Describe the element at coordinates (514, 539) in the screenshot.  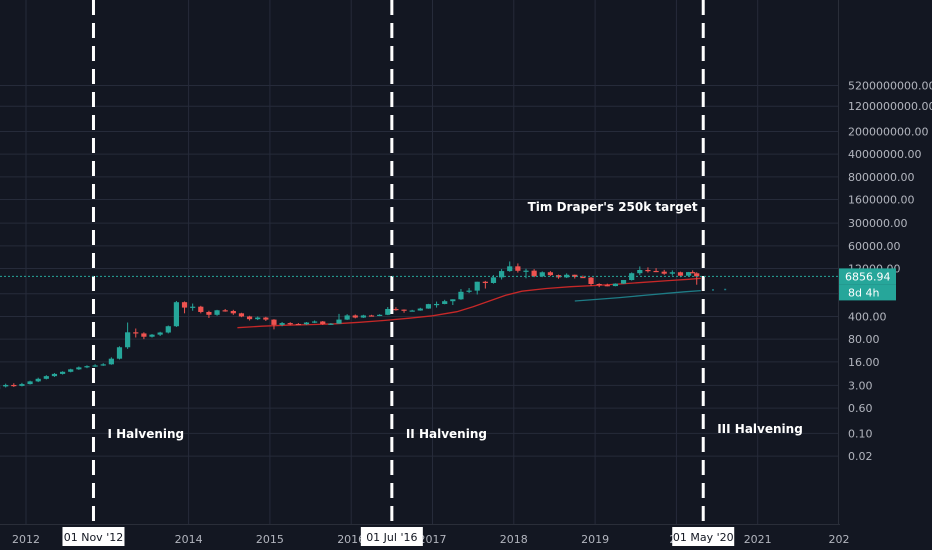
I see `x-tick-label: 2018` at that location.